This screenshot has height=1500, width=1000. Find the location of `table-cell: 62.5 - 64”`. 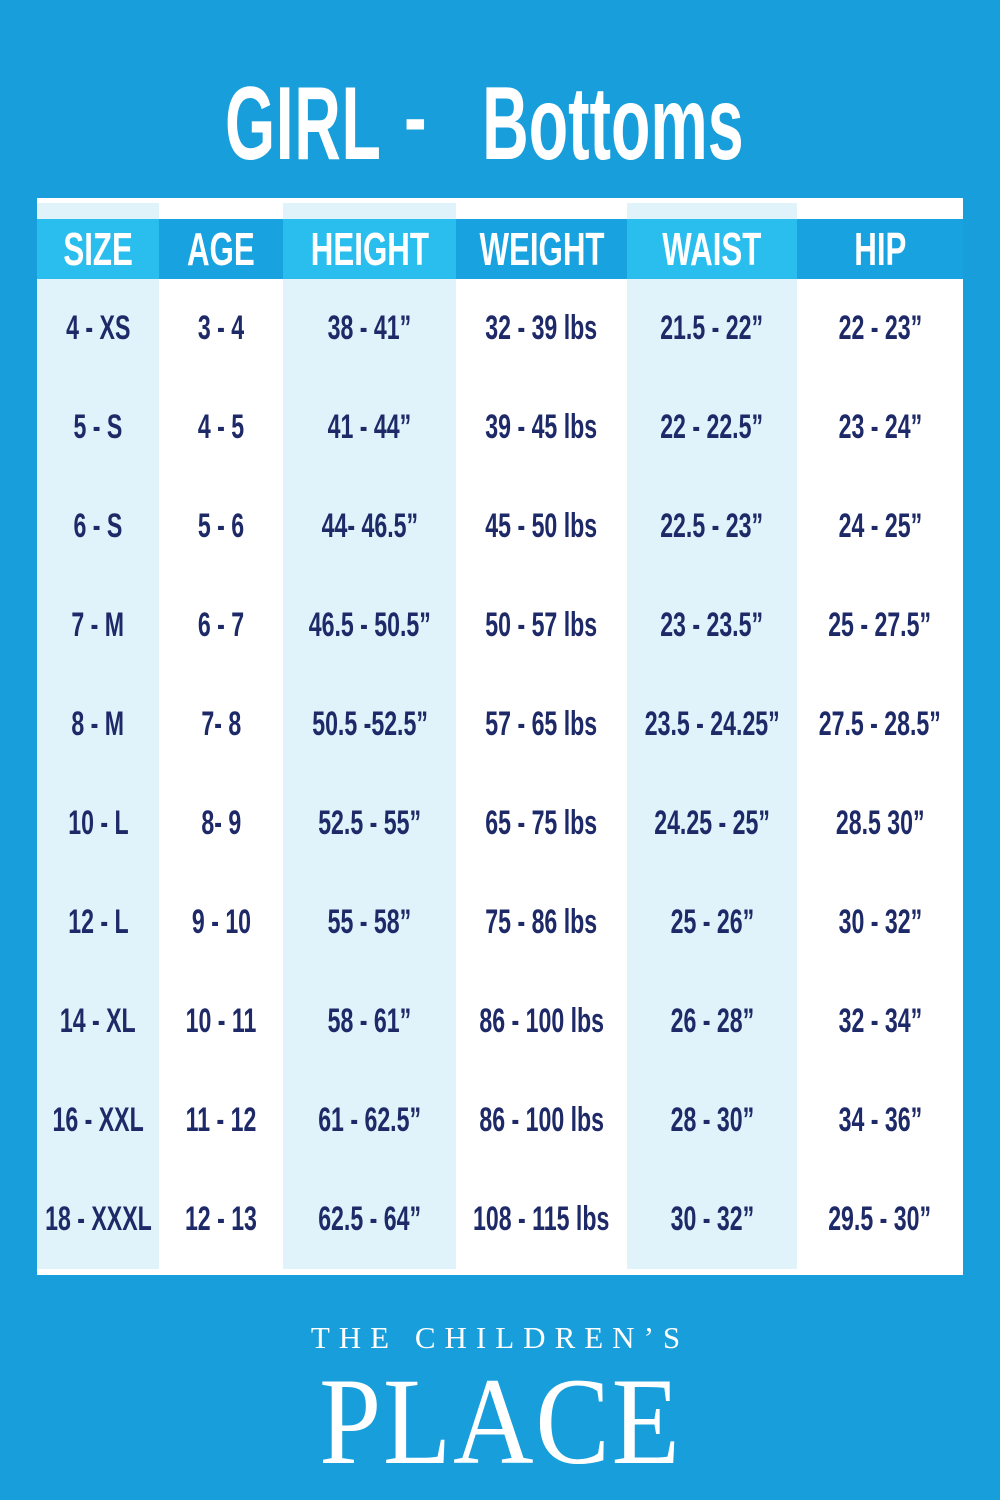

table-cell: 62.5 - 64” is located at coordinates (370, 1219).